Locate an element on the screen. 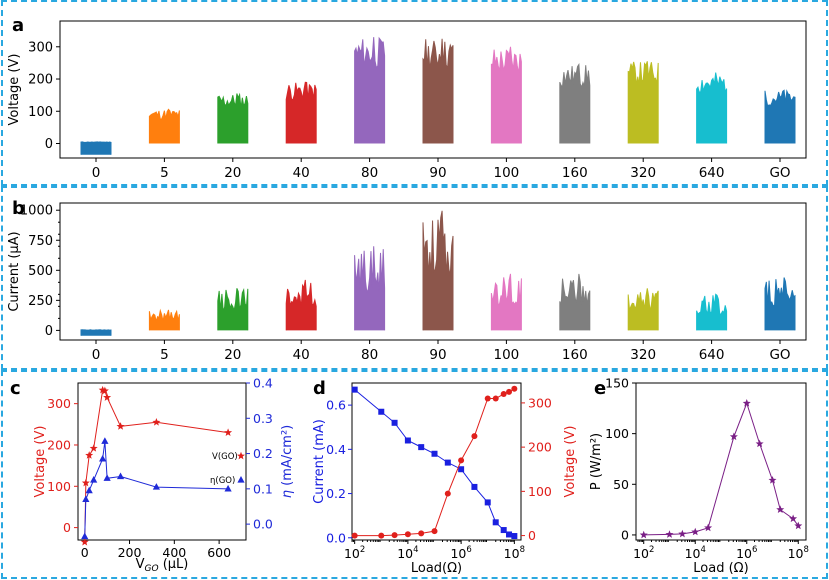 This screenshot has width=829, height=580. c-yright-label: 0.3 is located at coordinates (263, 418).